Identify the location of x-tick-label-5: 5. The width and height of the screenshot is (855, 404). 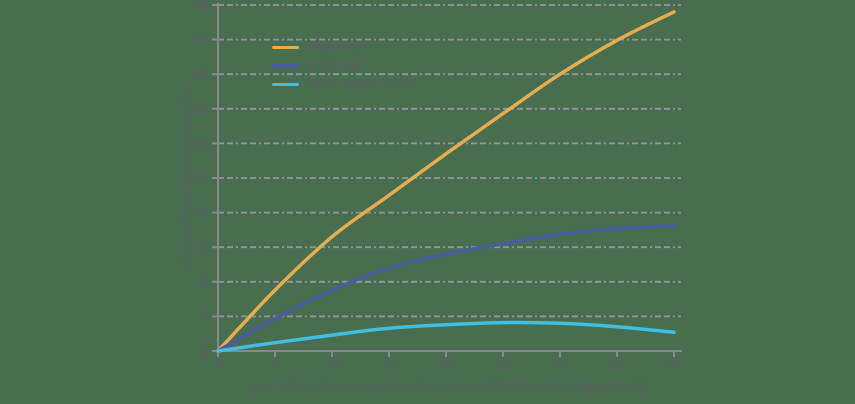
(275, 365).